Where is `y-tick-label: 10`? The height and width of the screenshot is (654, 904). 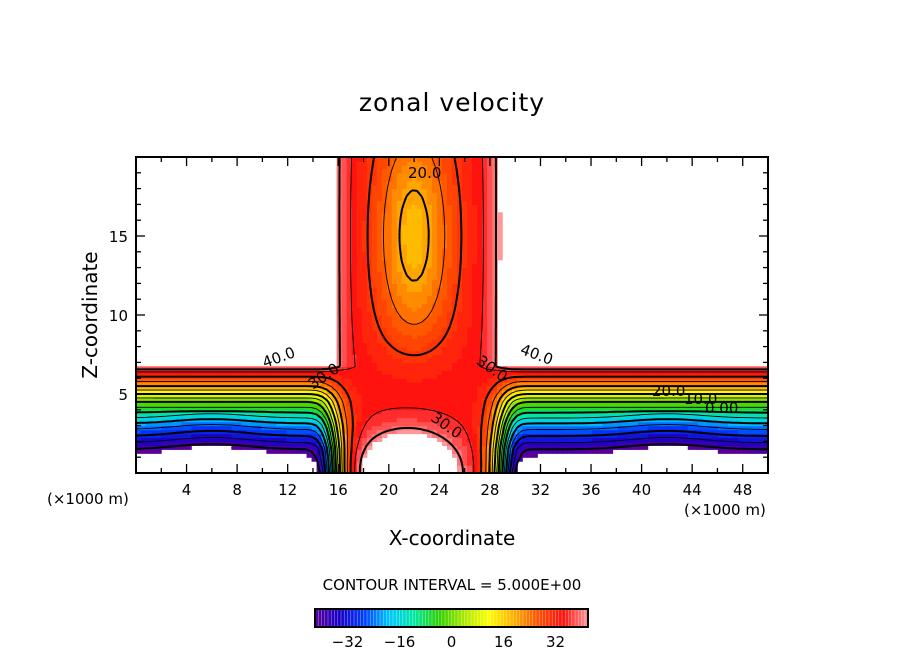 y-tick-label: 10 is located at coordinates (118, 316).